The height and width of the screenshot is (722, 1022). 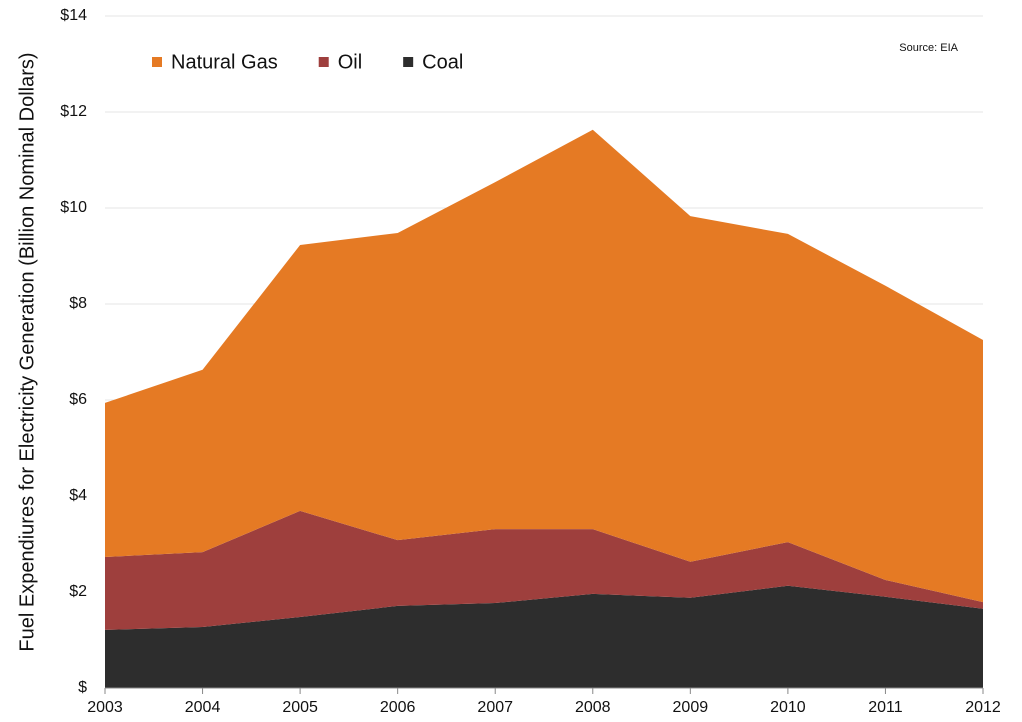 What do you see at coordinates (495, 707) in the screenshot?
I see `x-tick-label: 2007` at bounding box center [495, 707].